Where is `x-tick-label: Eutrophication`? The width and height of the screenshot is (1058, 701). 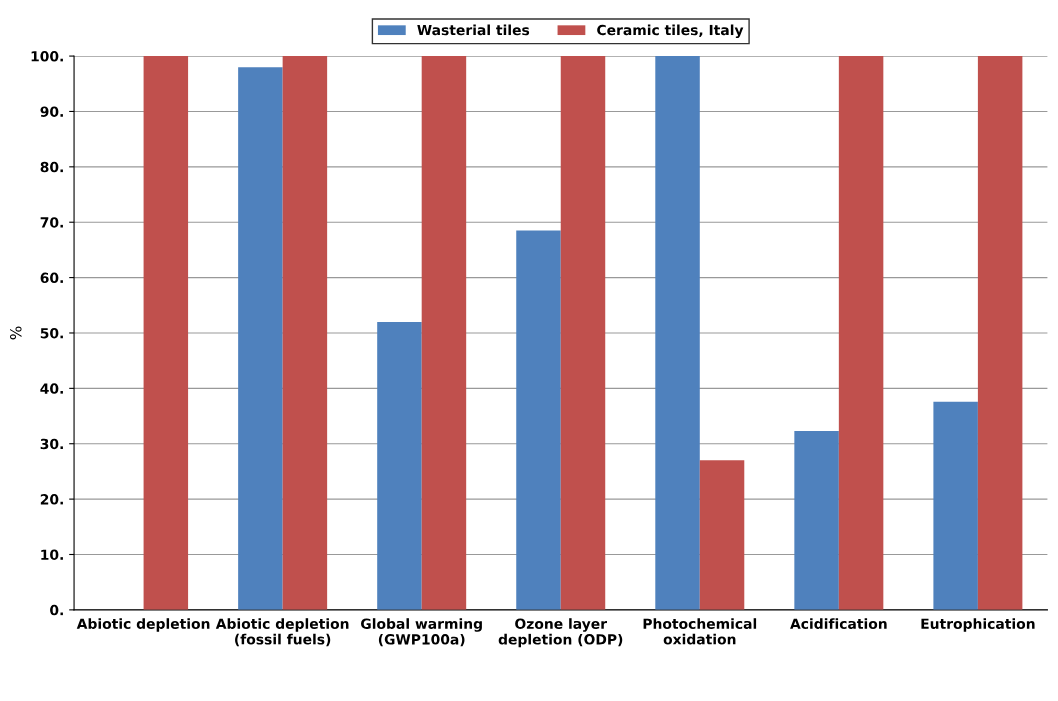 x-tick-label: Eutrophication is located at coordinates (978, 625).